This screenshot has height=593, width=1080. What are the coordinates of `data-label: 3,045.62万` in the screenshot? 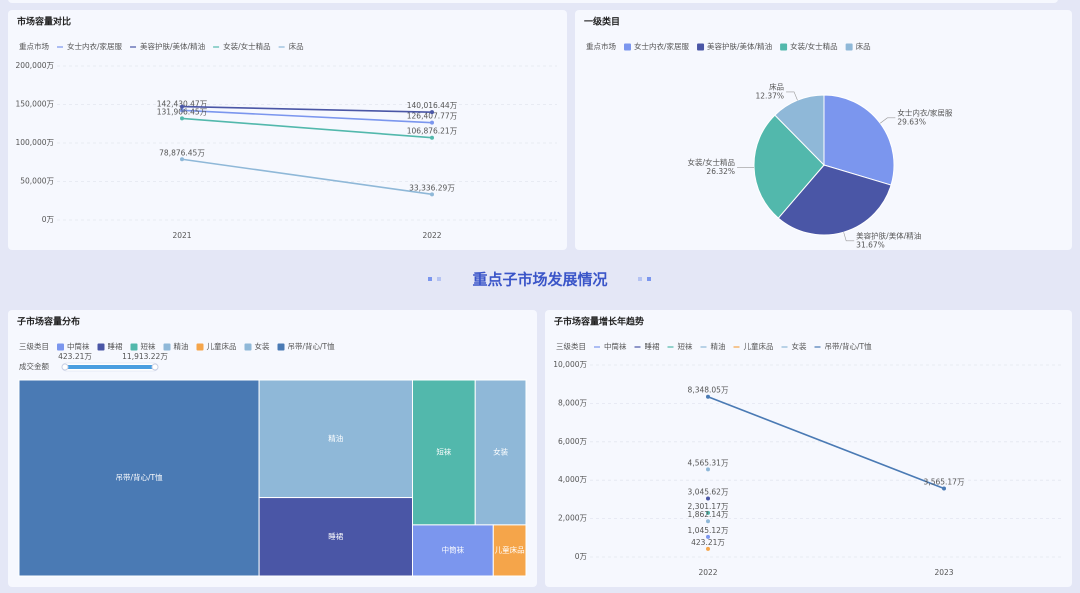 It's located at (708, 492).